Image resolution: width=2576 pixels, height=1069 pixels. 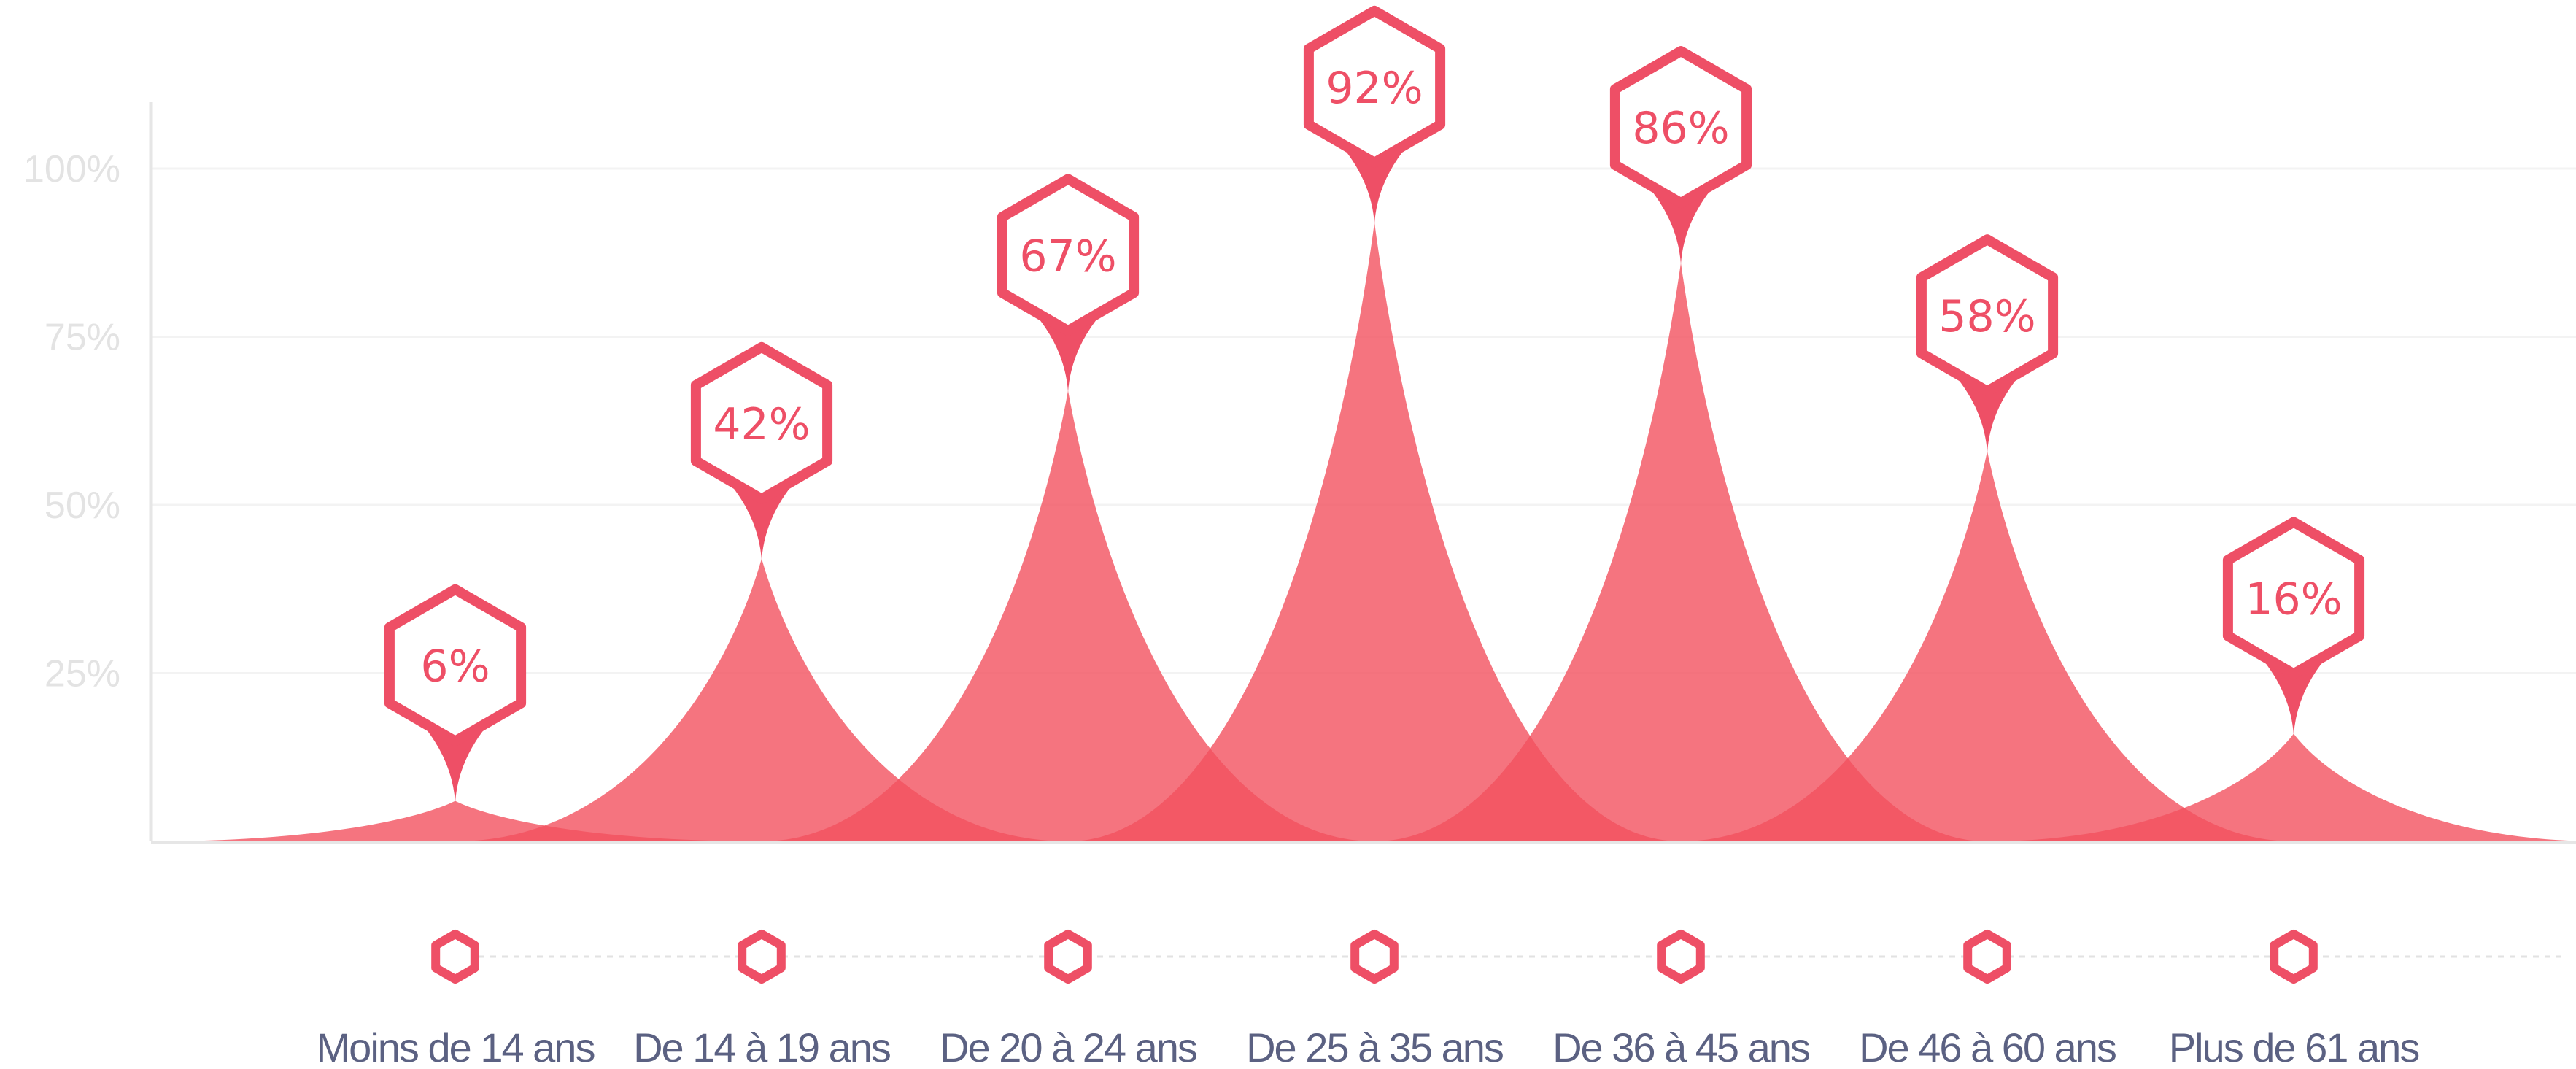 I want to click on category-label: De 36 à 45 ans, so click(x=1680, y=1046).